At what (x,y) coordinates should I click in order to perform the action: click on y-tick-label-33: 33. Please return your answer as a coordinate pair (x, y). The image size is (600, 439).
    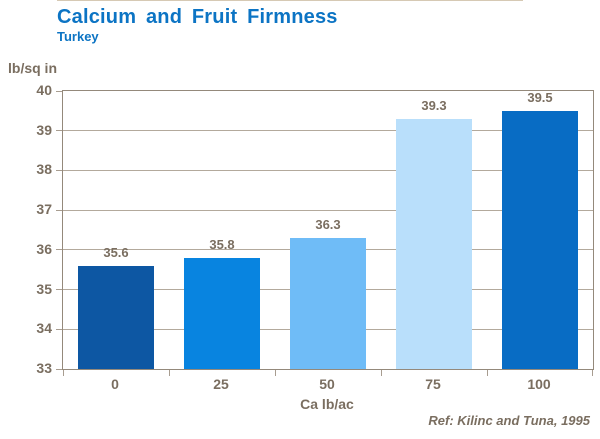
    Looking at the image, I should click on (44, 368).